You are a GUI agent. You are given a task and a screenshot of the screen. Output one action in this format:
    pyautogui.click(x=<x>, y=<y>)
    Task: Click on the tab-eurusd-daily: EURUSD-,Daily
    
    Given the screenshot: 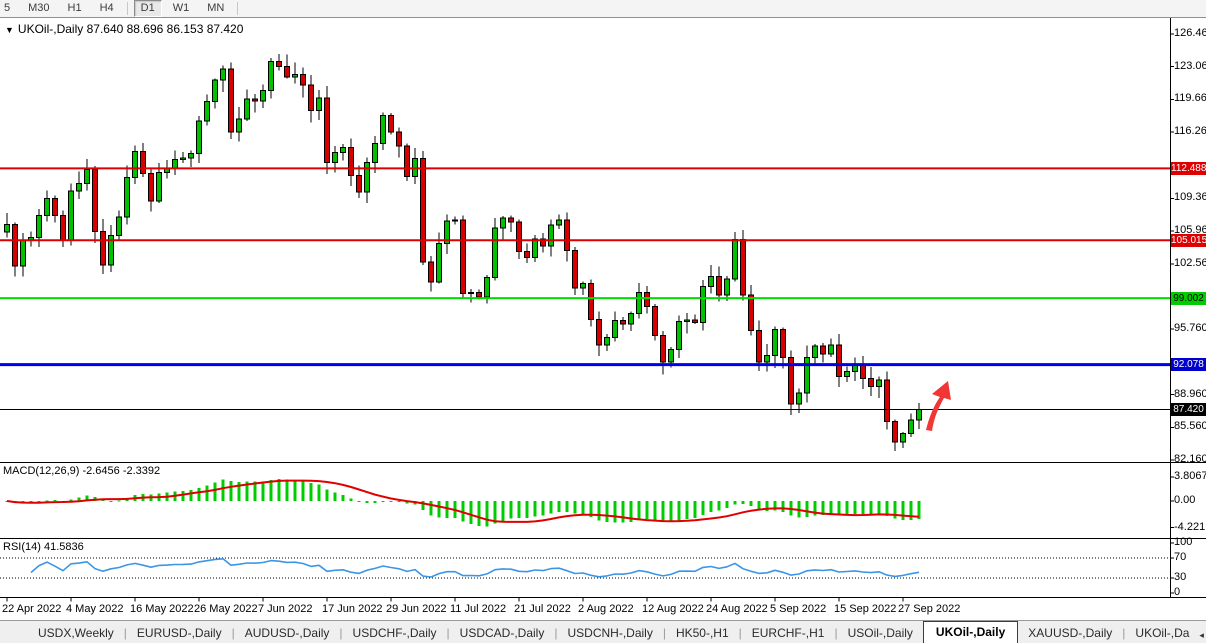 What is the action you would take?
    pyautogui.click(x=179, y=633)
    